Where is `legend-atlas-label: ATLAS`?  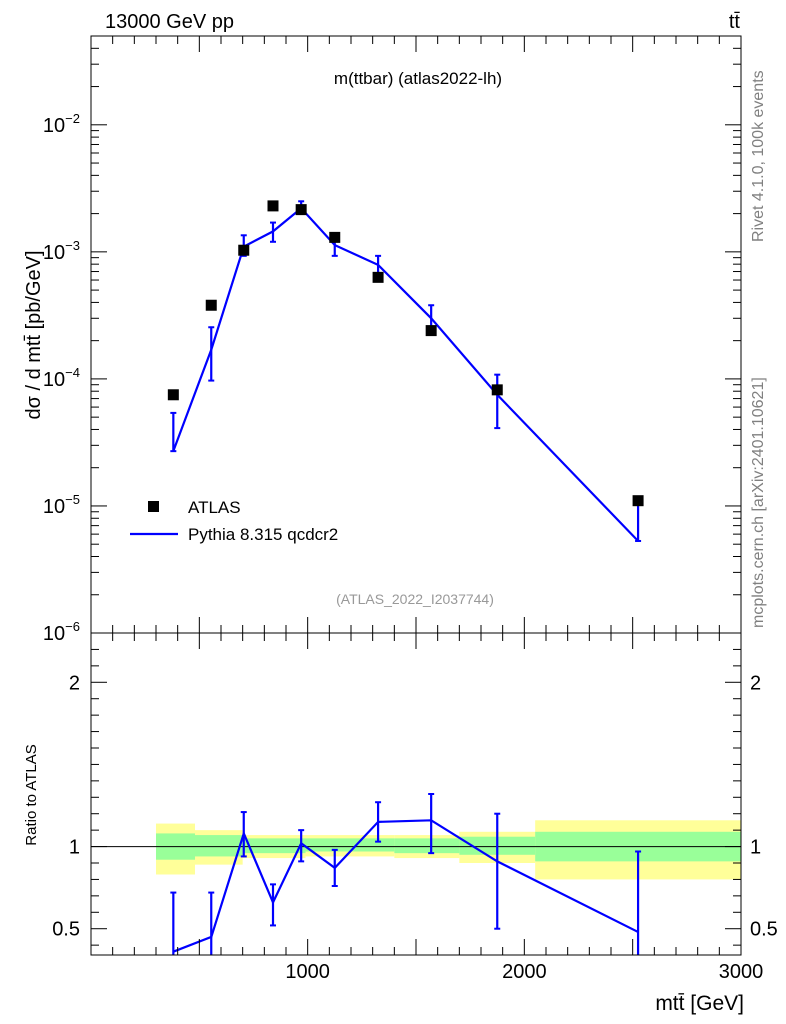 legend-atlas-label: ATLAS is located at coordinates (214, 507).